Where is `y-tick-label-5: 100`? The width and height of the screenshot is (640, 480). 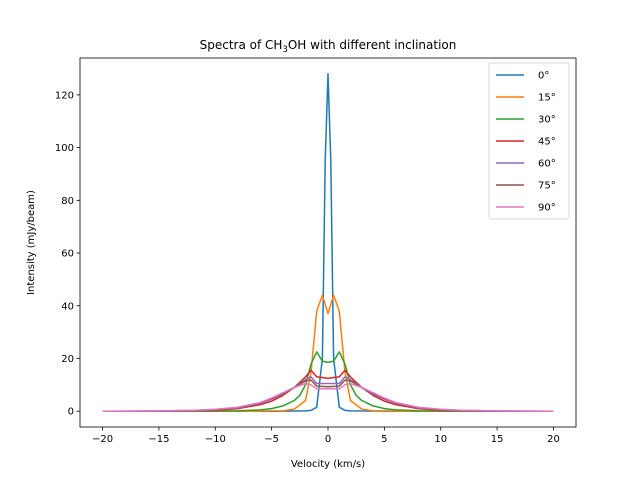 y-tick-label-5: 100 is located at coordinates (64, 148).